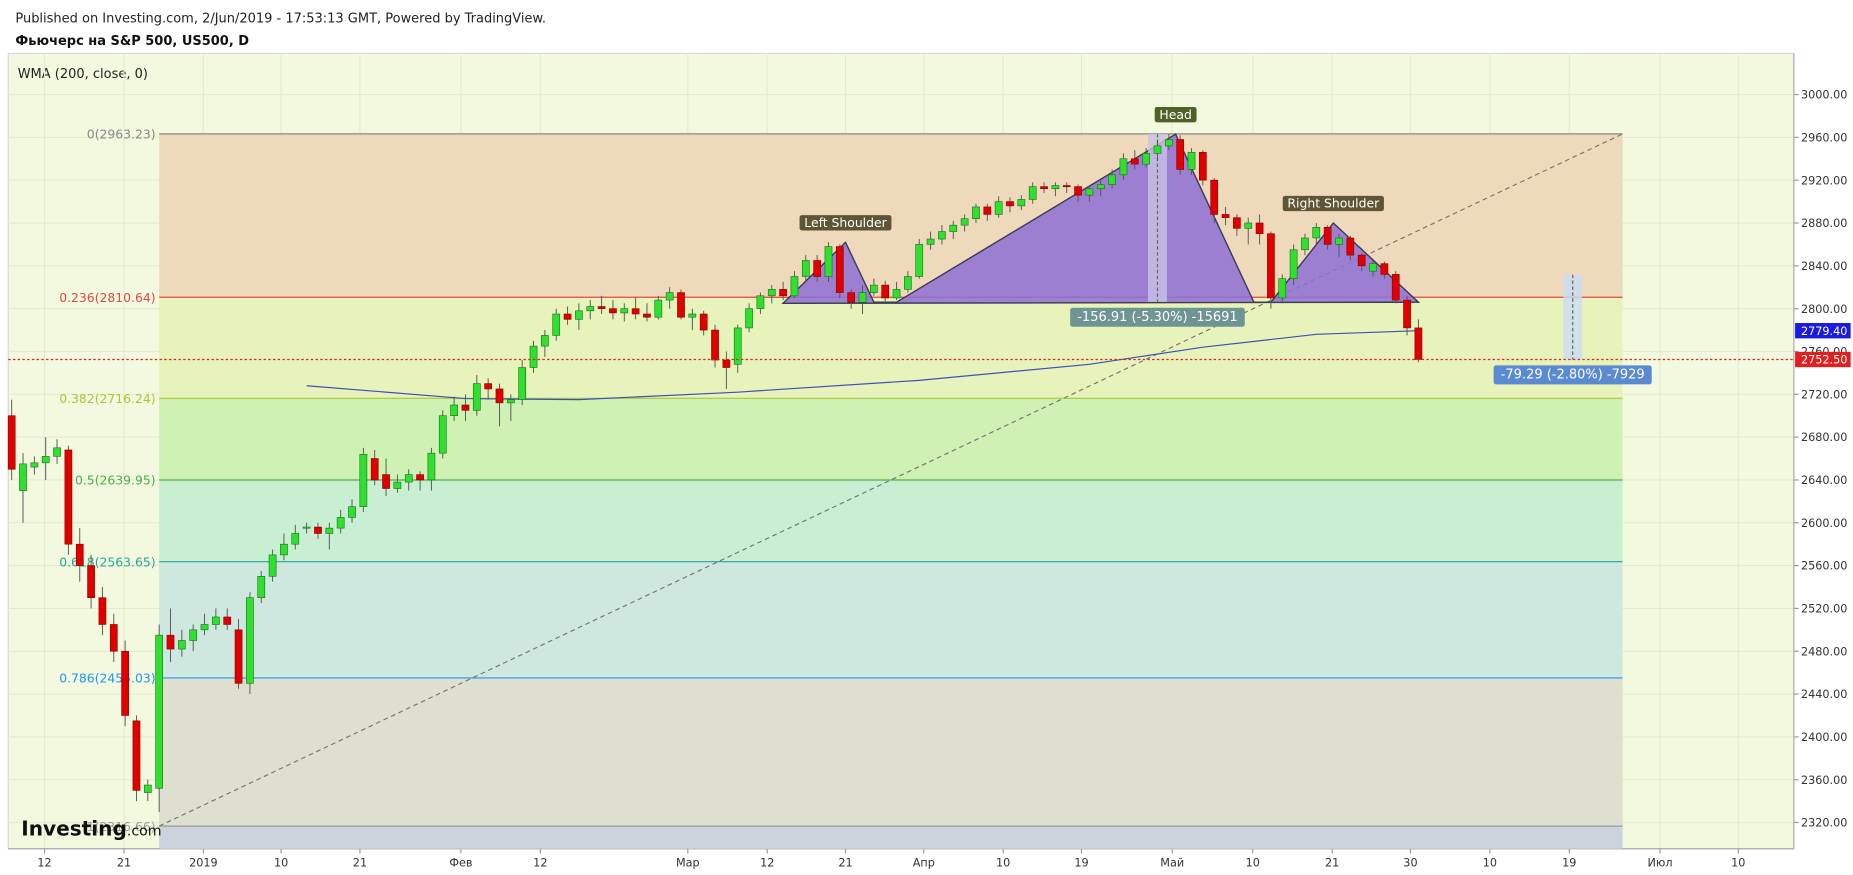 Image resolution: width=1853 pixels, height=875 pixels. Describe the element at coordinates (1824, 95) in the screenshot. I see `y-tick-label: 3000.00` at that location.